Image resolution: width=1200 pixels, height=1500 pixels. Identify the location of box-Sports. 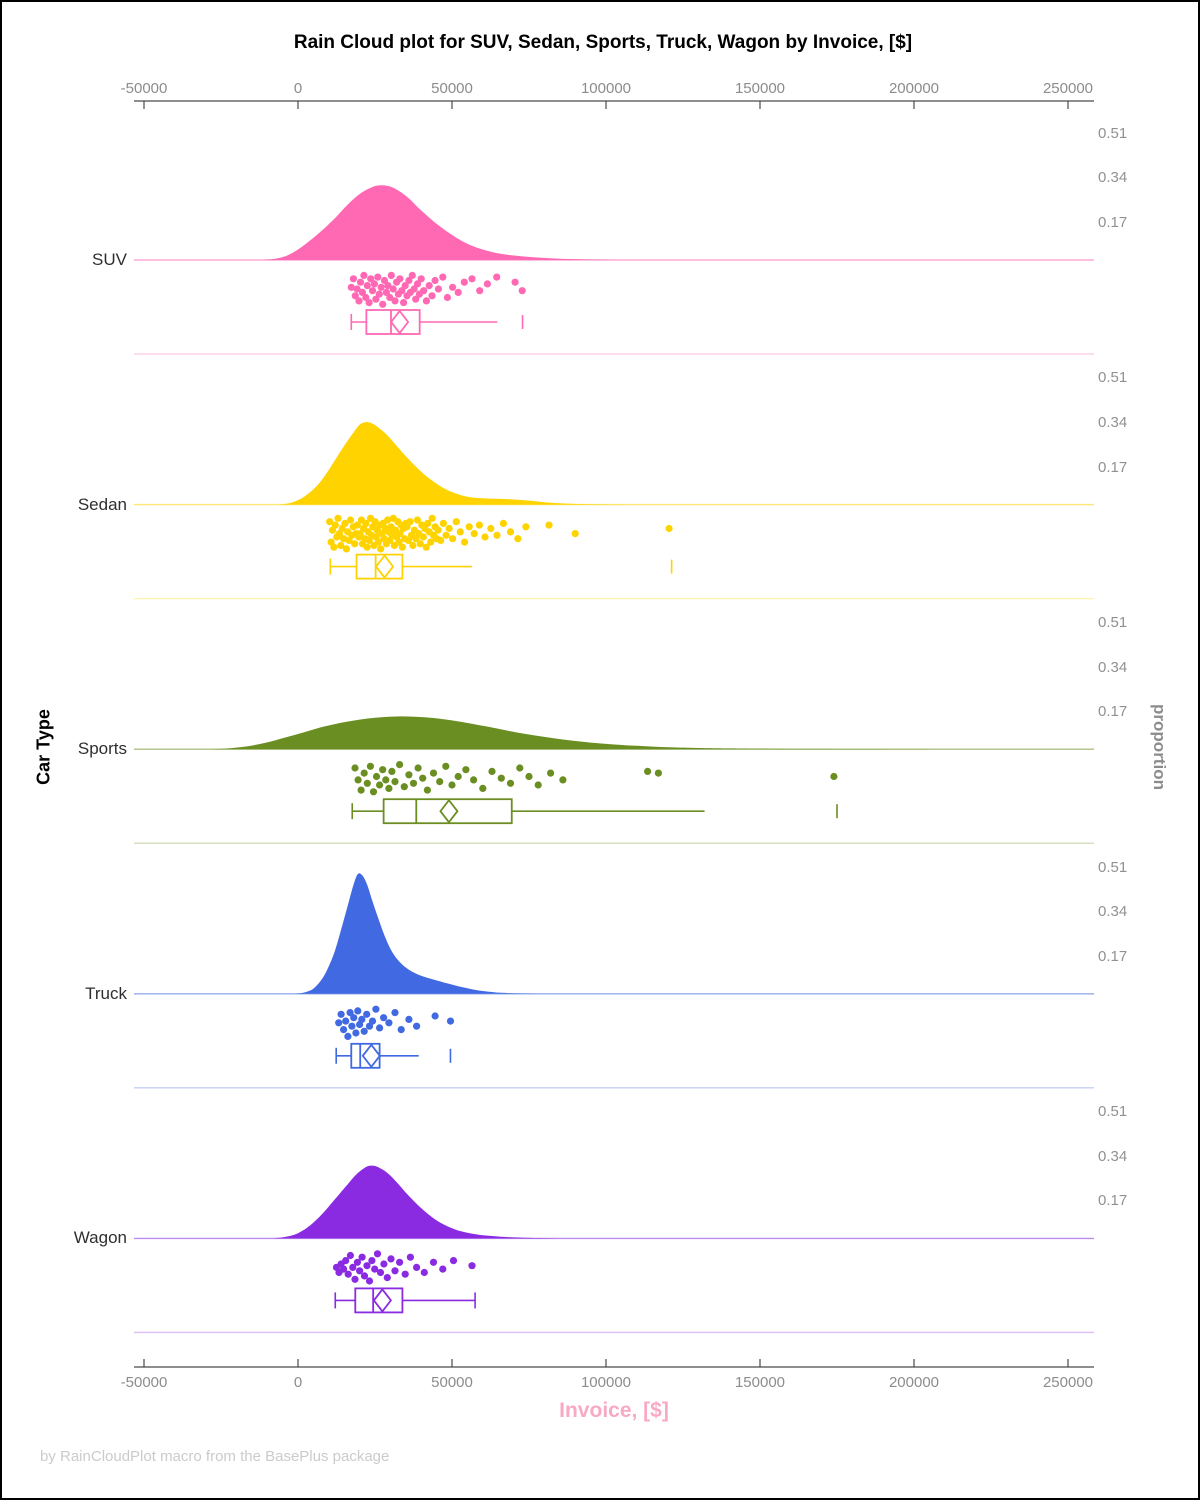
(594, 811).